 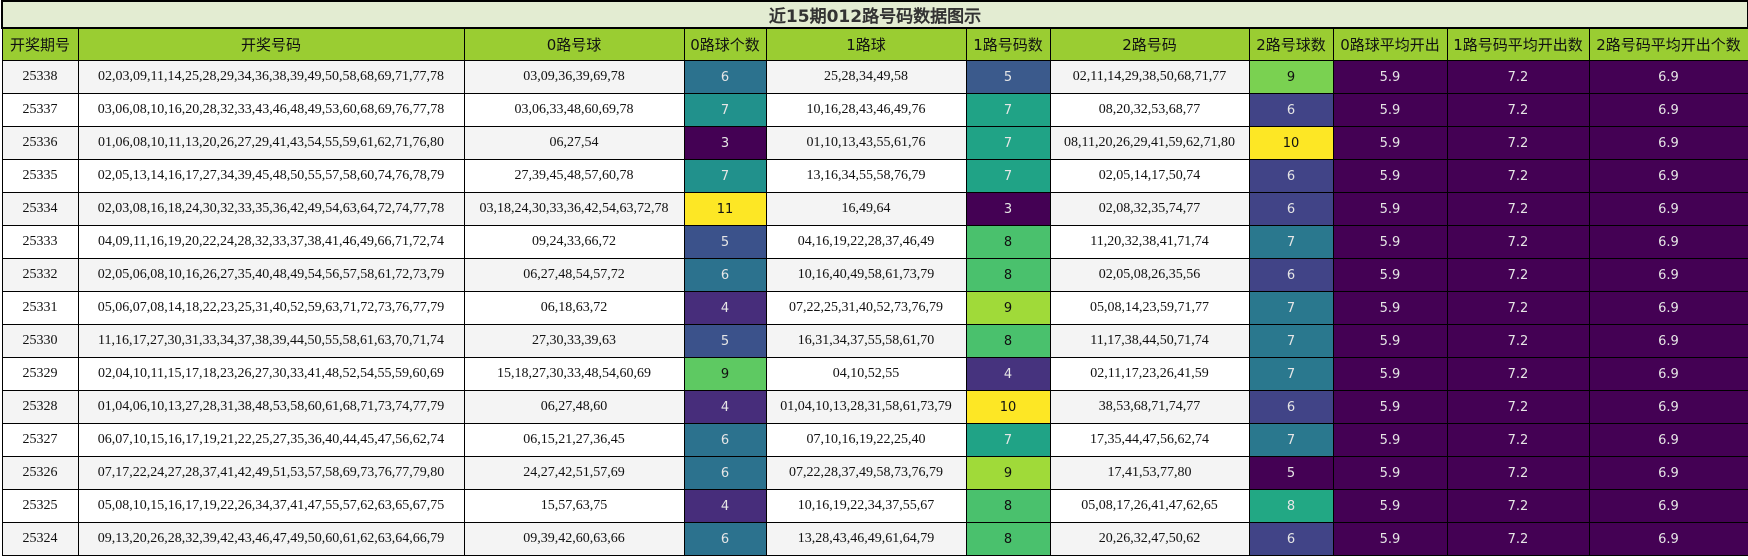 I want to click on road0-count-cell: 3, so click(x=725, y=143).